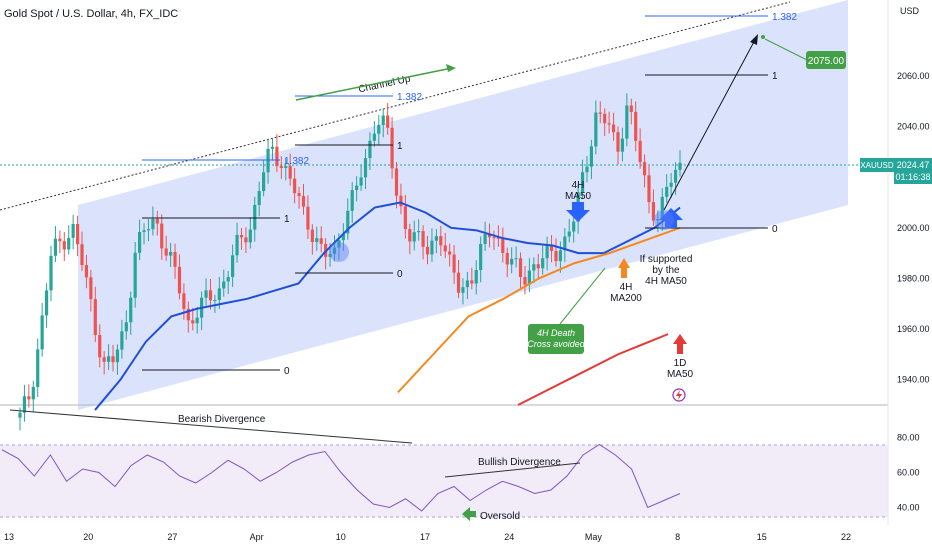  I want to click on ma50-down-arrow-icon, so click(578, 212).